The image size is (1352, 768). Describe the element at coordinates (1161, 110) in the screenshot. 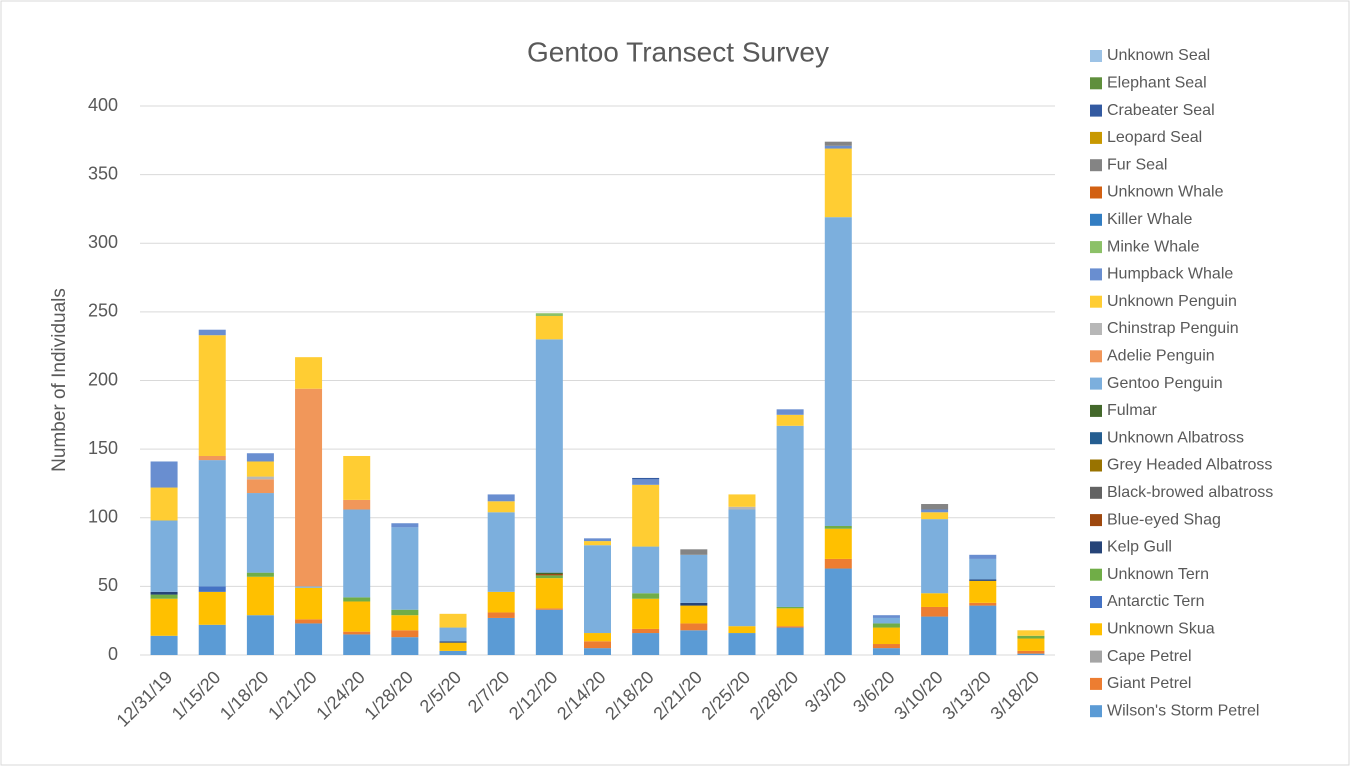

I see `legend-label: Crabeater Seal` at that location.